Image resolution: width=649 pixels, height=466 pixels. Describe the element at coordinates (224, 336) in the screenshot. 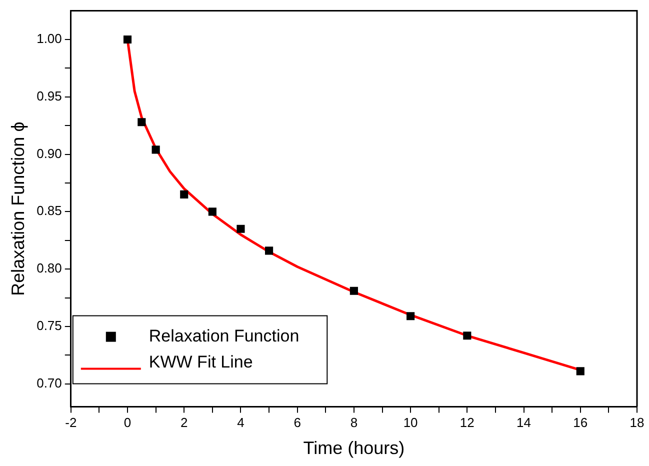

I see `legend-label: Relaxation Function` at that location.